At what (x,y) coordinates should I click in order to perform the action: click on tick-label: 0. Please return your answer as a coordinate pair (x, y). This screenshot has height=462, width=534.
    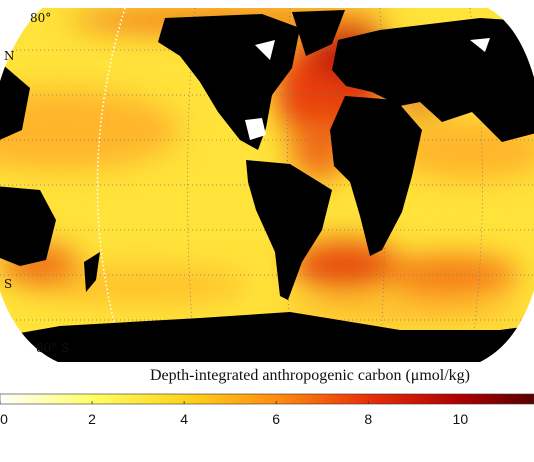
    Looking at the image, I should click on (4, 419).